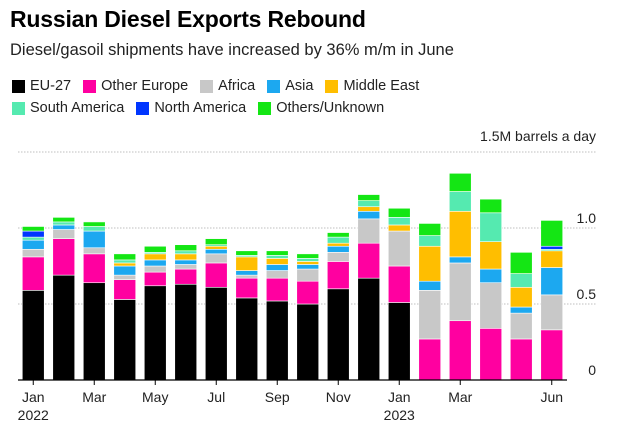 This screenshot has width=619, height=438. I want to click on legend-swatch-asia, so click(274, 86).